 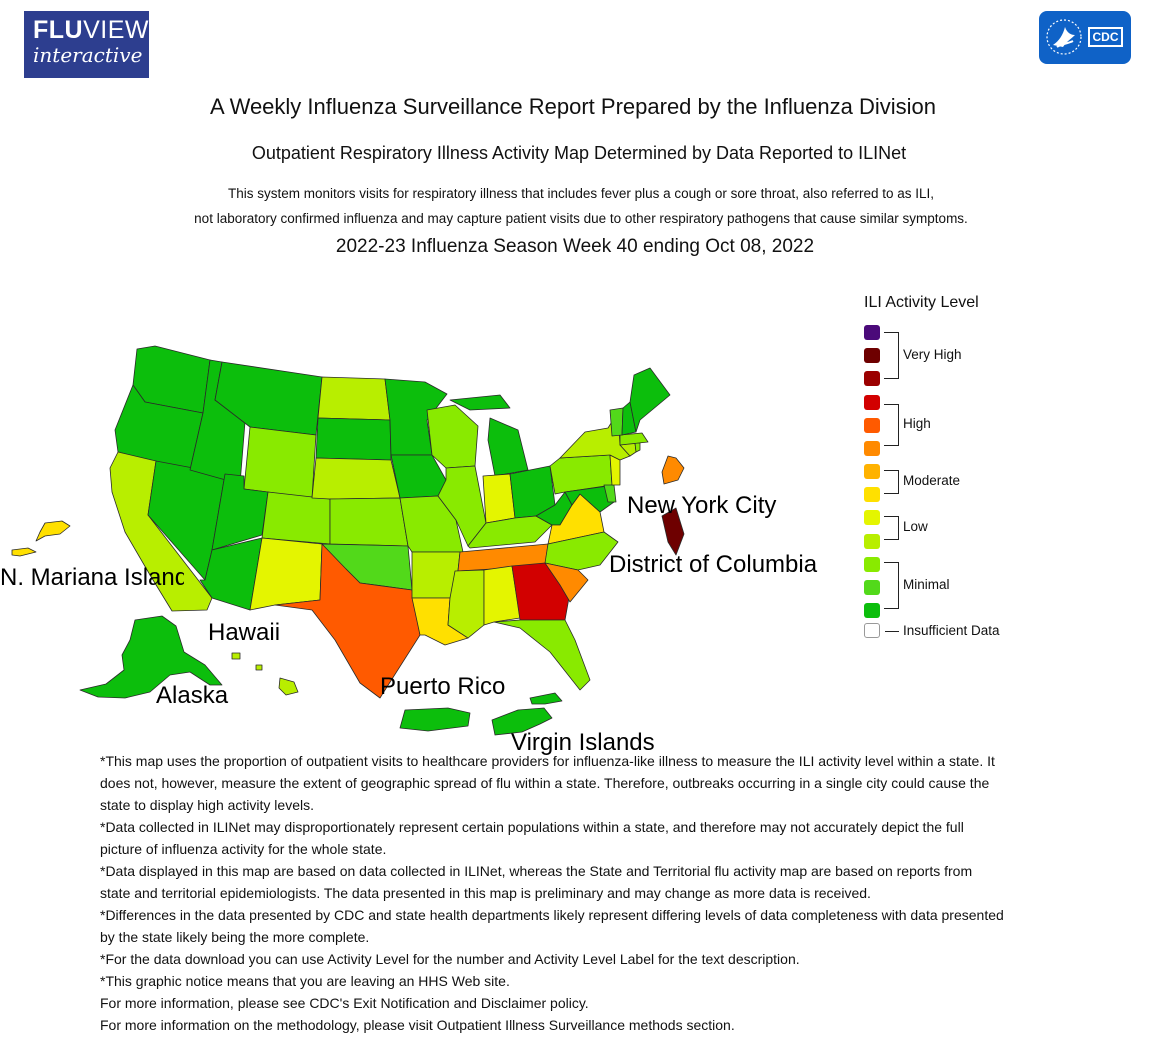 What do you see at coordinates (616, 422) in the screenshot?
I see `state-vermont` at bounding box center [616, 422].